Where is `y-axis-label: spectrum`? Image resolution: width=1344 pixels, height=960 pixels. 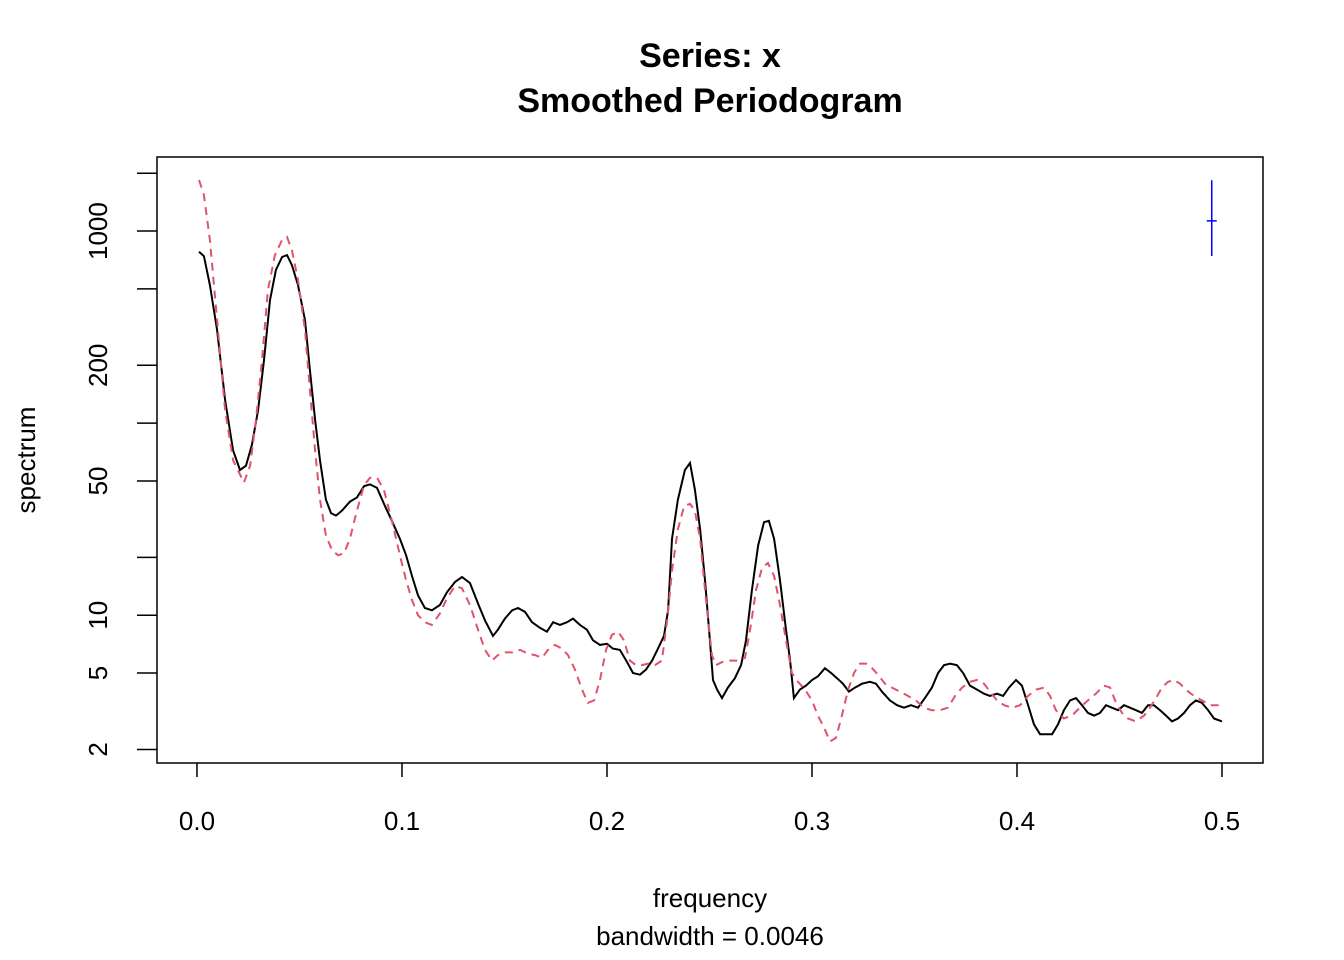 y-axis-label: spectrum is located at coordinates (26, 460).